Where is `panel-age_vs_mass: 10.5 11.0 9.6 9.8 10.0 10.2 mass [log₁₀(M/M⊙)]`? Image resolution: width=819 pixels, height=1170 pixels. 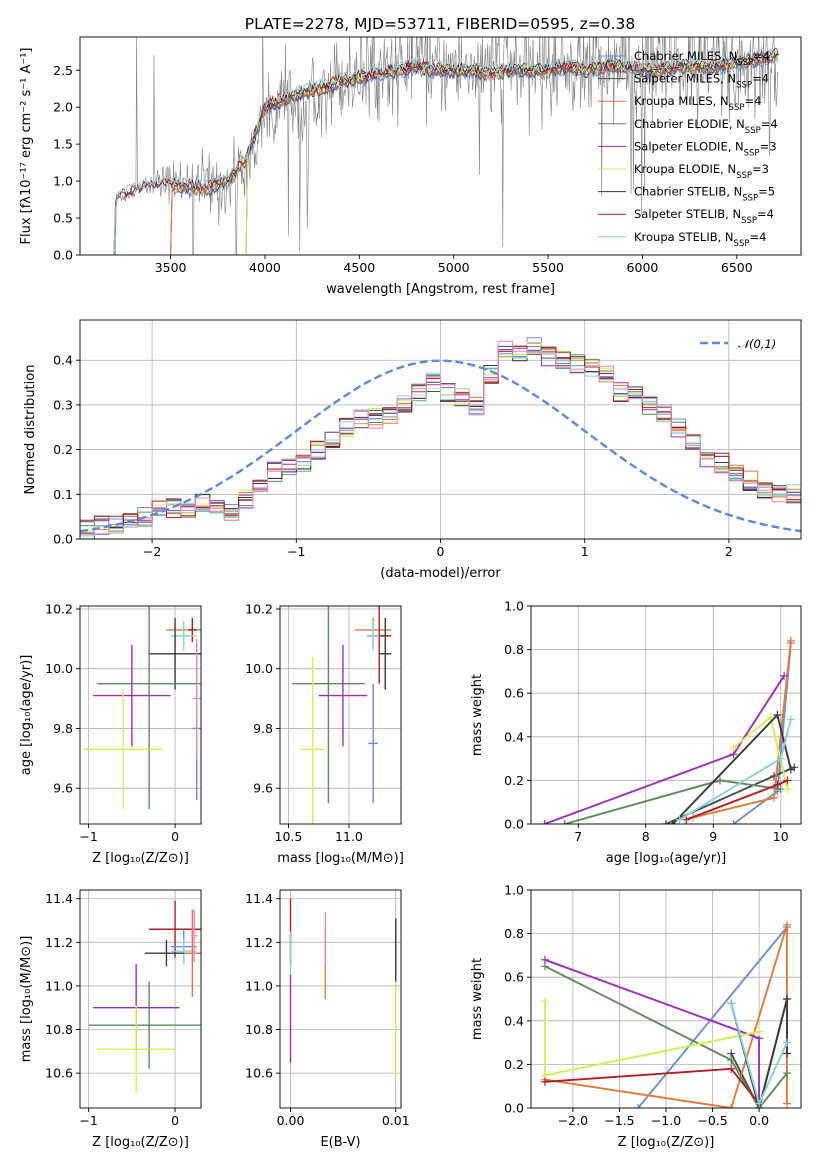
panel-age_vs_mass: 10.5 11.0 9.6 9.8 10.0 10.2 mass [log₁₀(M/M⊙)] is located at coordinates (324, 733).